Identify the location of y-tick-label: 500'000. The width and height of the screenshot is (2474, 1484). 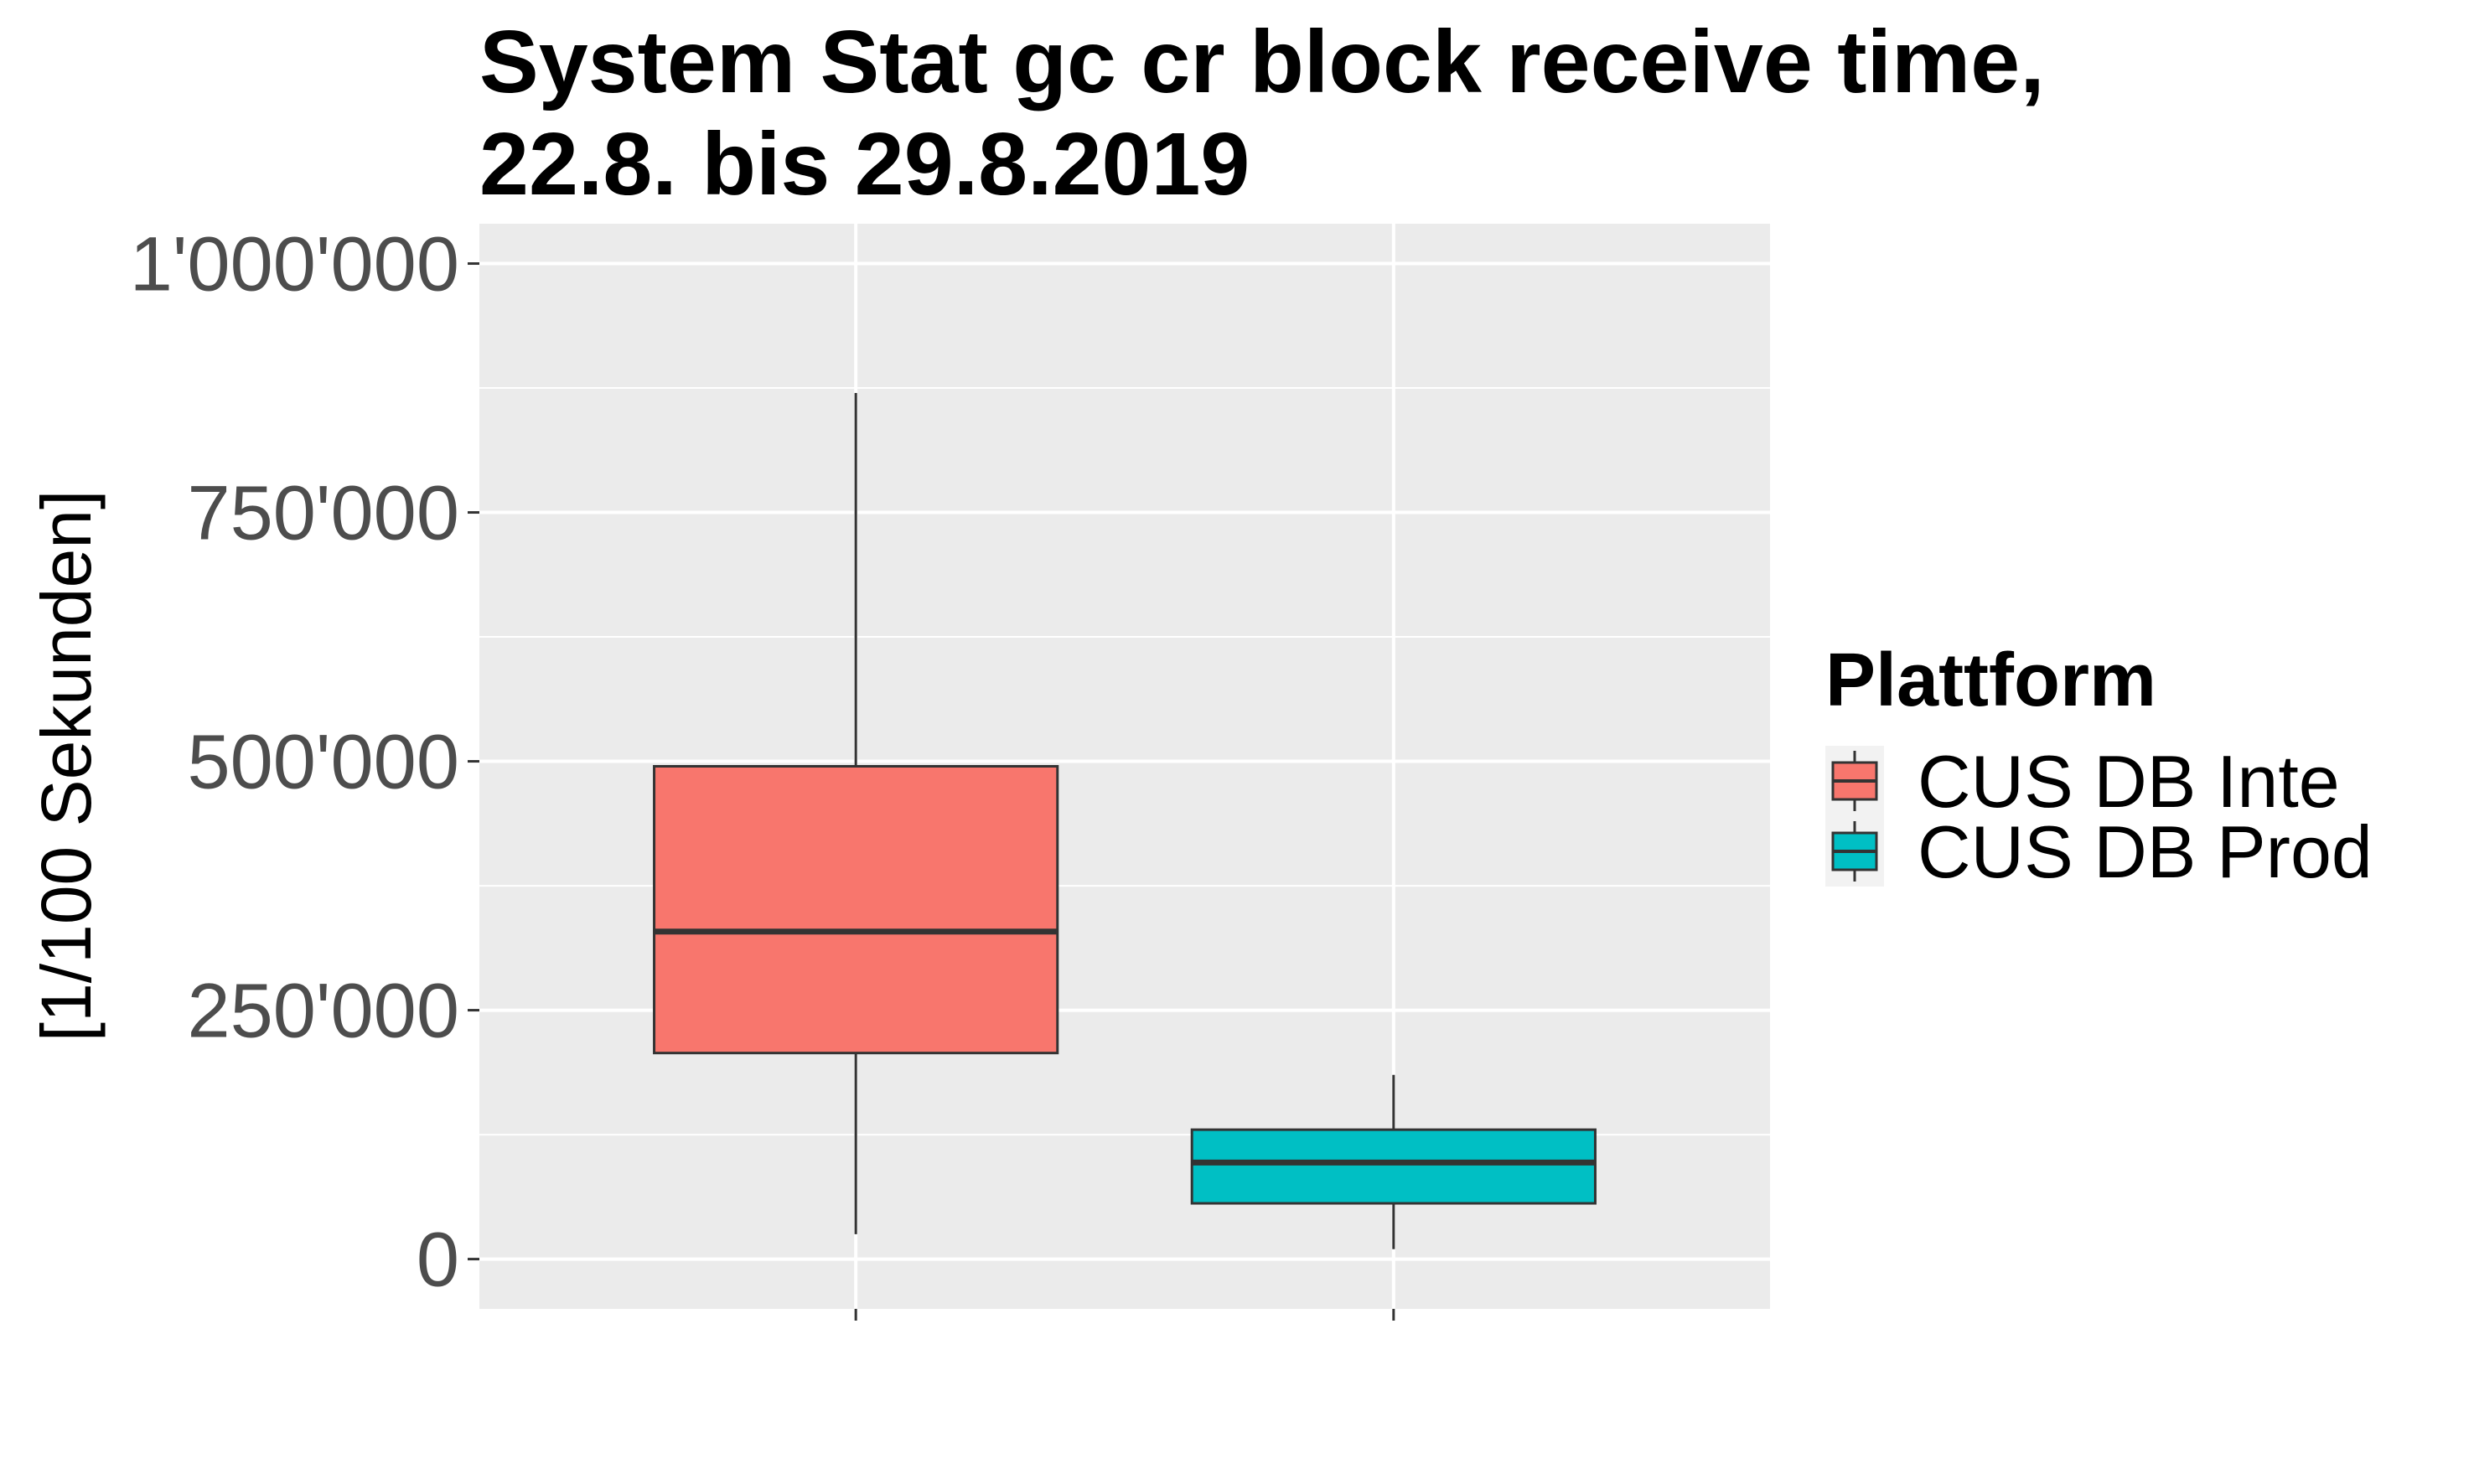
(323, 762).